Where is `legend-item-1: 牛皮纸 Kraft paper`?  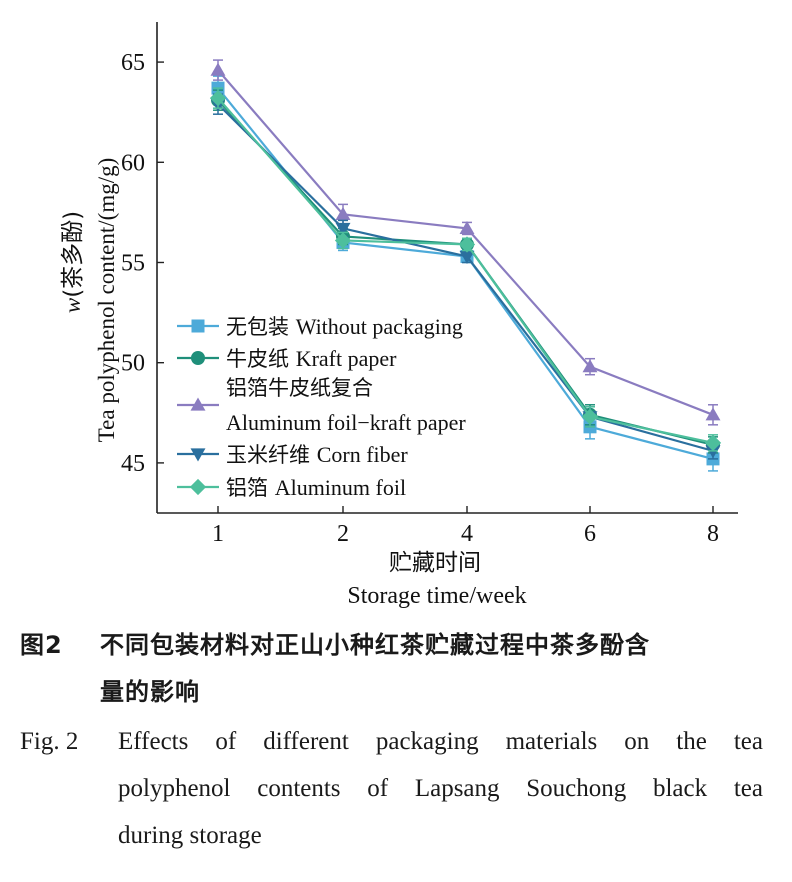 legend-item-1: 牛皮纸 Kraft paper is located at coordinates (287, 358).